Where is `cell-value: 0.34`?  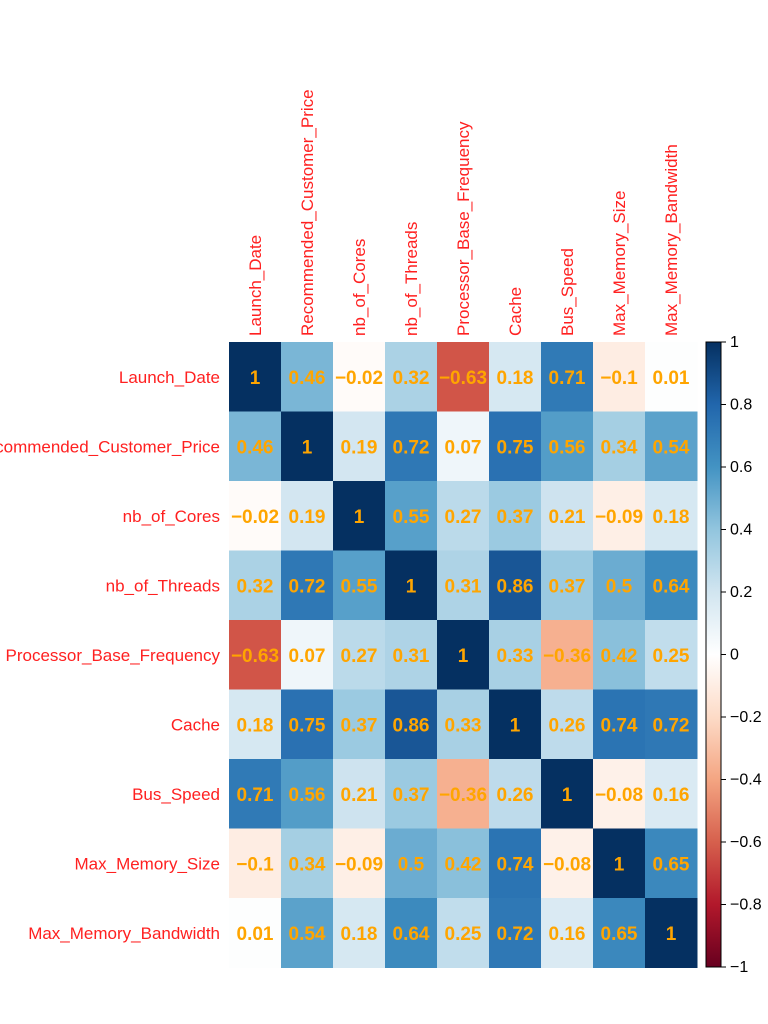
cell-value: 0.34 is located at coordinates (307, 864).